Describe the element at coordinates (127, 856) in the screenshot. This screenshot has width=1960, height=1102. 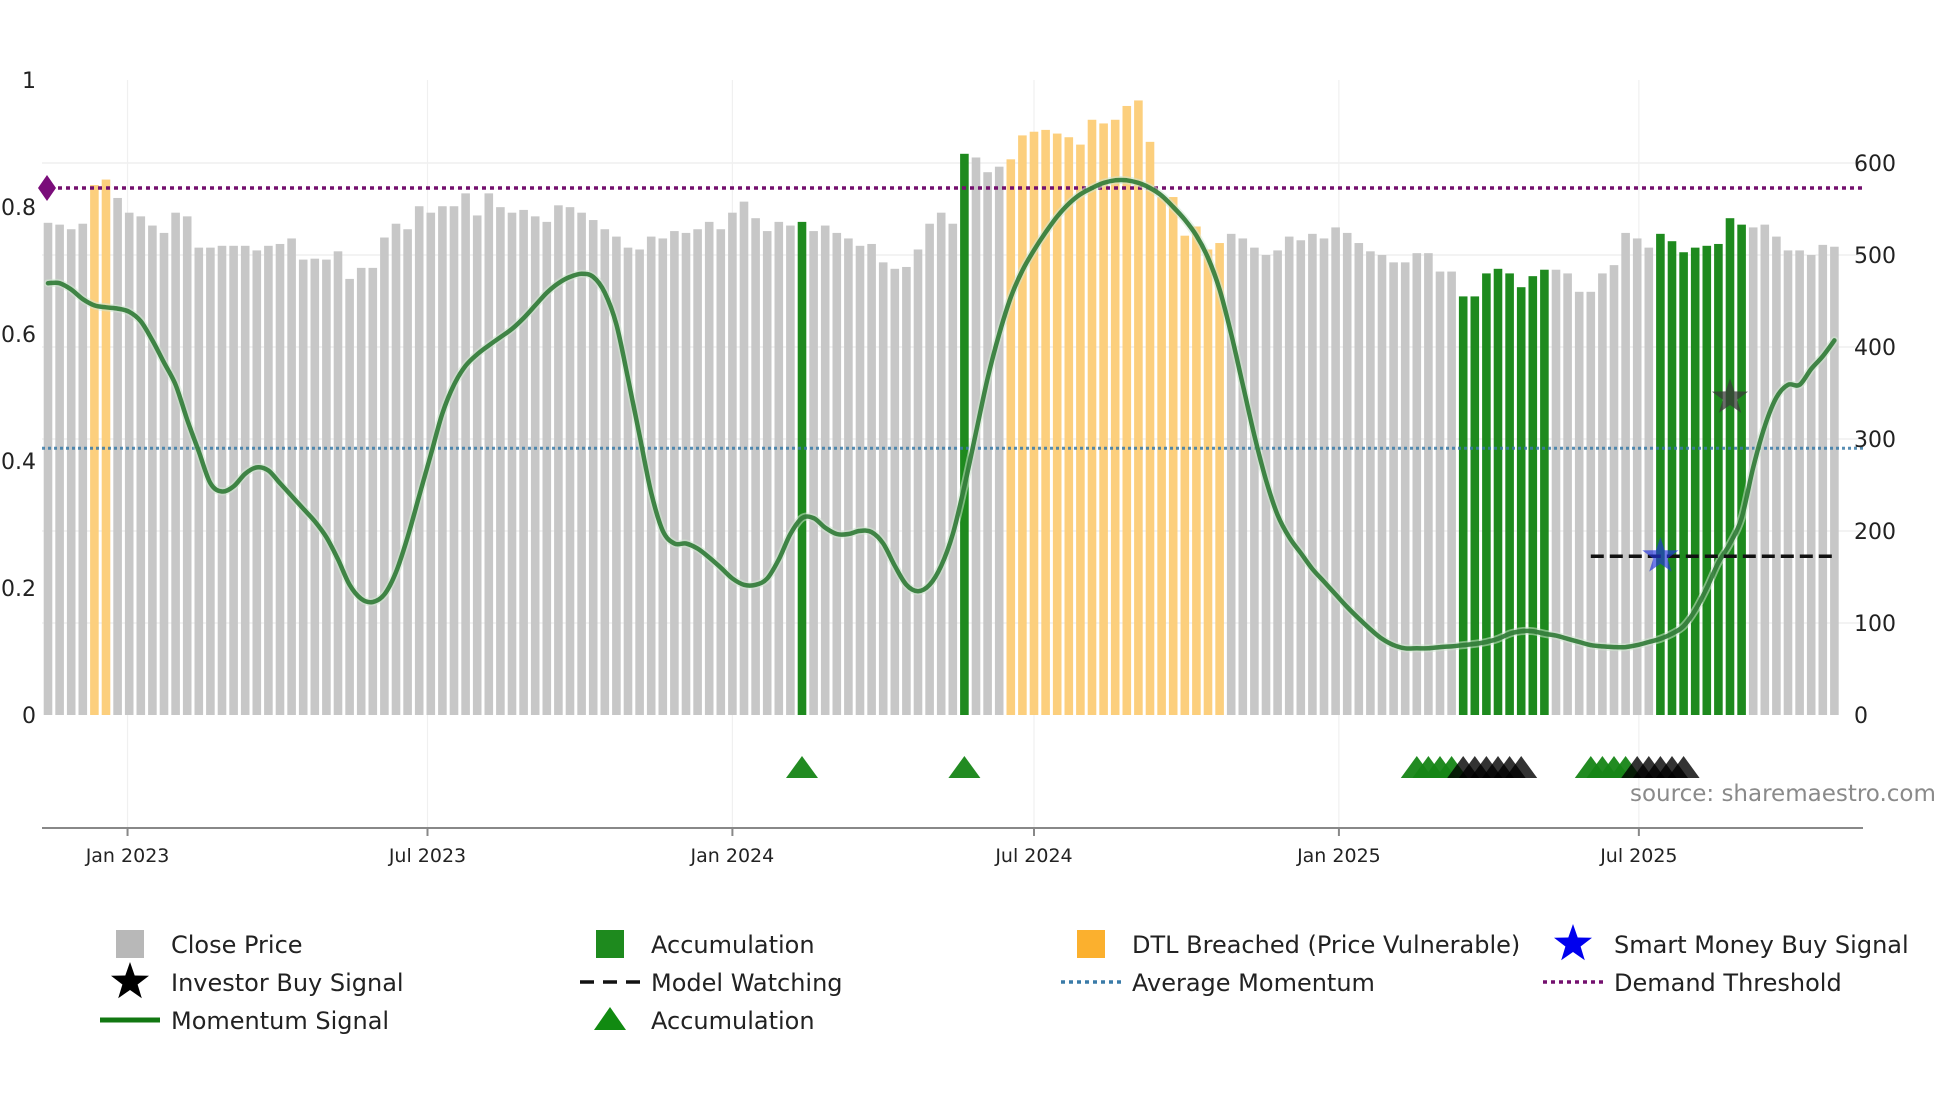
I see `x-axis-tick-label: Jan 2023` at that location.